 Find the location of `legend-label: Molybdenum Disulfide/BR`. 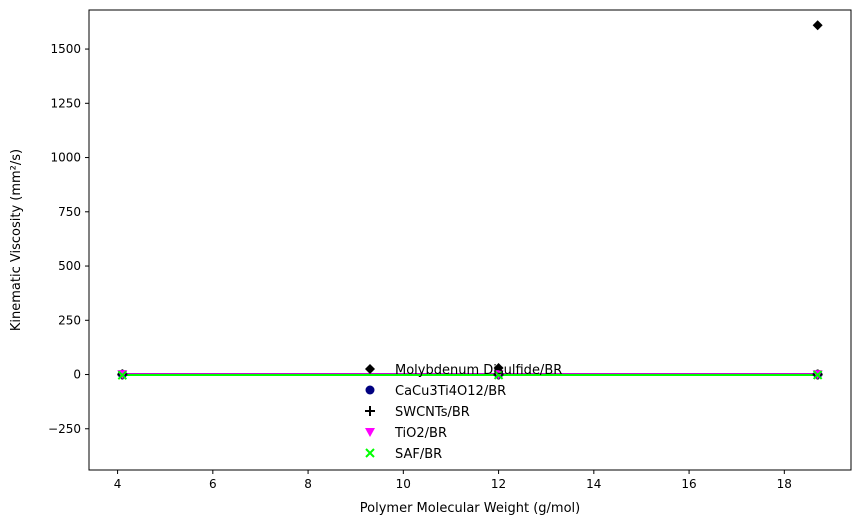

legend-label: Molybdenum Disulfide/BR is located at coordinates (478, 370).